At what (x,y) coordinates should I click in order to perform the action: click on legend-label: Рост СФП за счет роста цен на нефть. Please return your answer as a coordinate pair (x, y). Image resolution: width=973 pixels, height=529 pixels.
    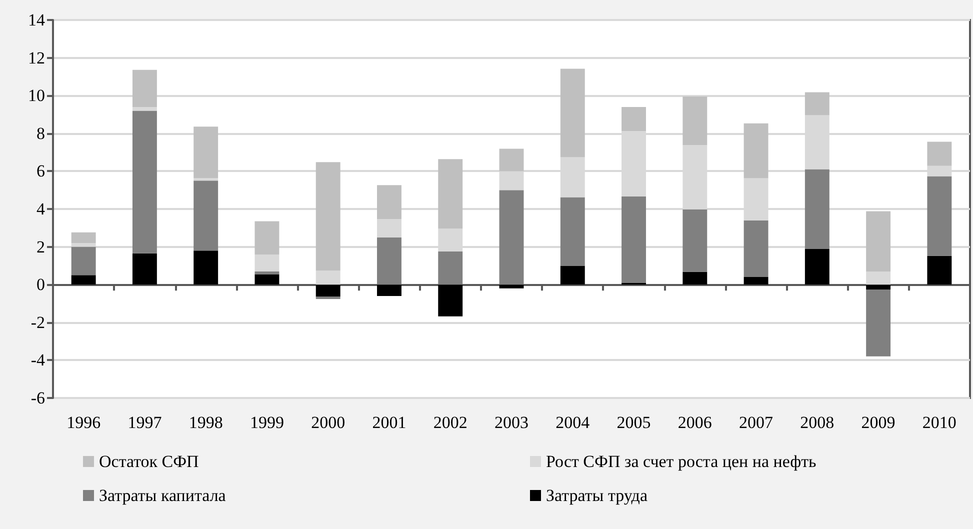
    Looking at the image, I should click on (681, 461).